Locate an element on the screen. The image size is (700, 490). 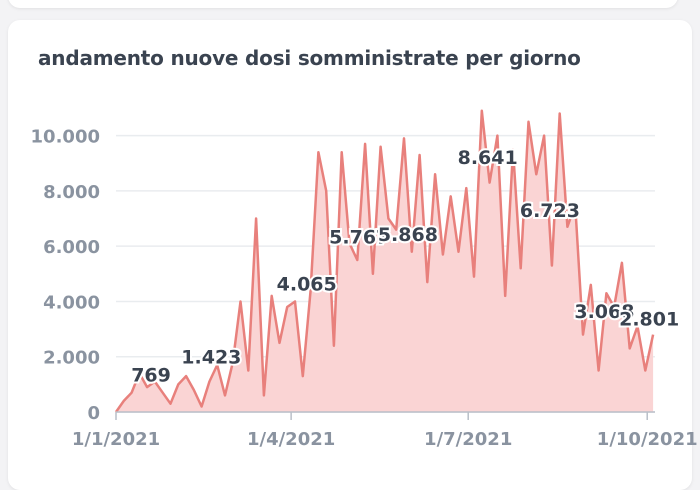
x-axis-ticks: 1/1/2021 1/4/2021 1/7/2021 1/10/2021 is located at coordinates (385, 430).